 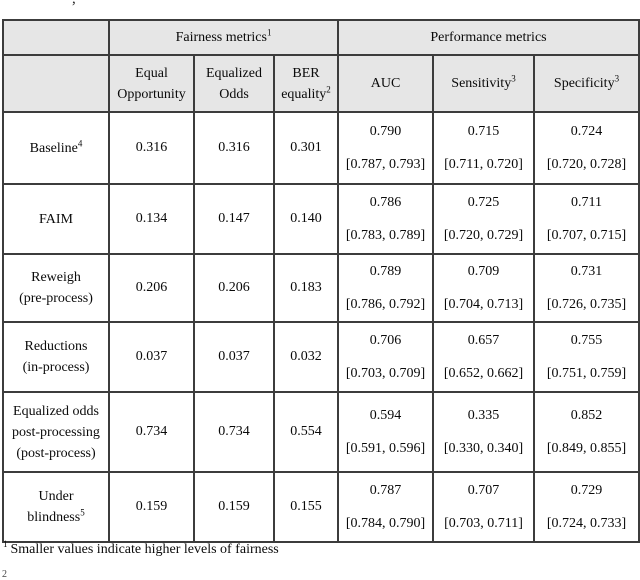 I want to click on metric-value: 0.789, so click(x=385, y=271).